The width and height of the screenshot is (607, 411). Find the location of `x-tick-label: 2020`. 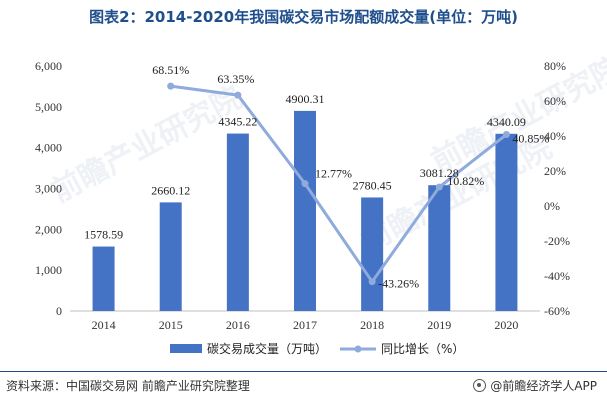

x-tick-label: 2020 is located at coordinates (506, 325).